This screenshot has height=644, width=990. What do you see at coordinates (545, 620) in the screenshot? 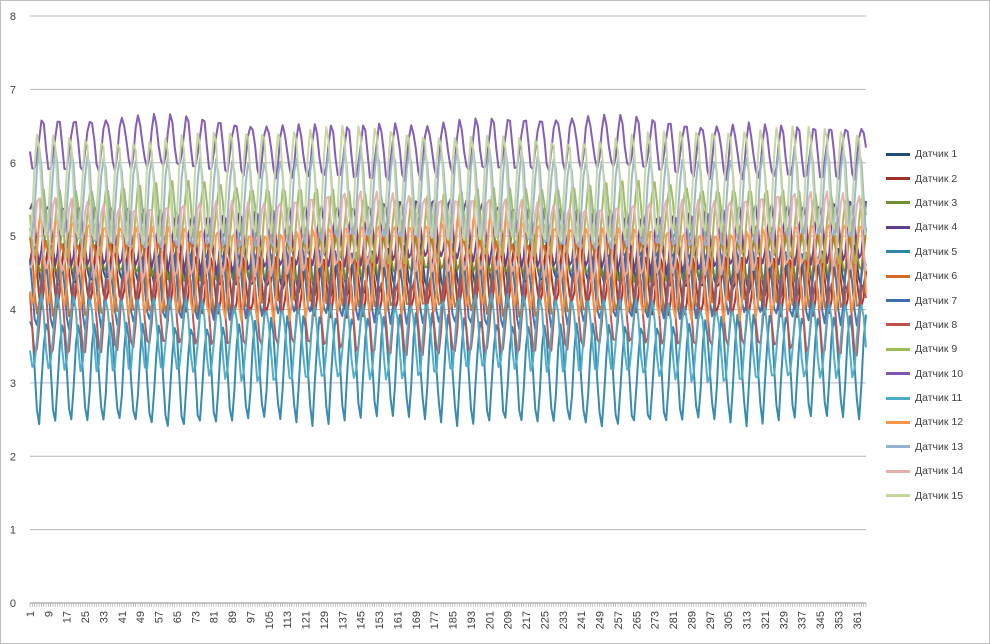
I see `x-tick-label: 225` at bounding box center [545, 620].